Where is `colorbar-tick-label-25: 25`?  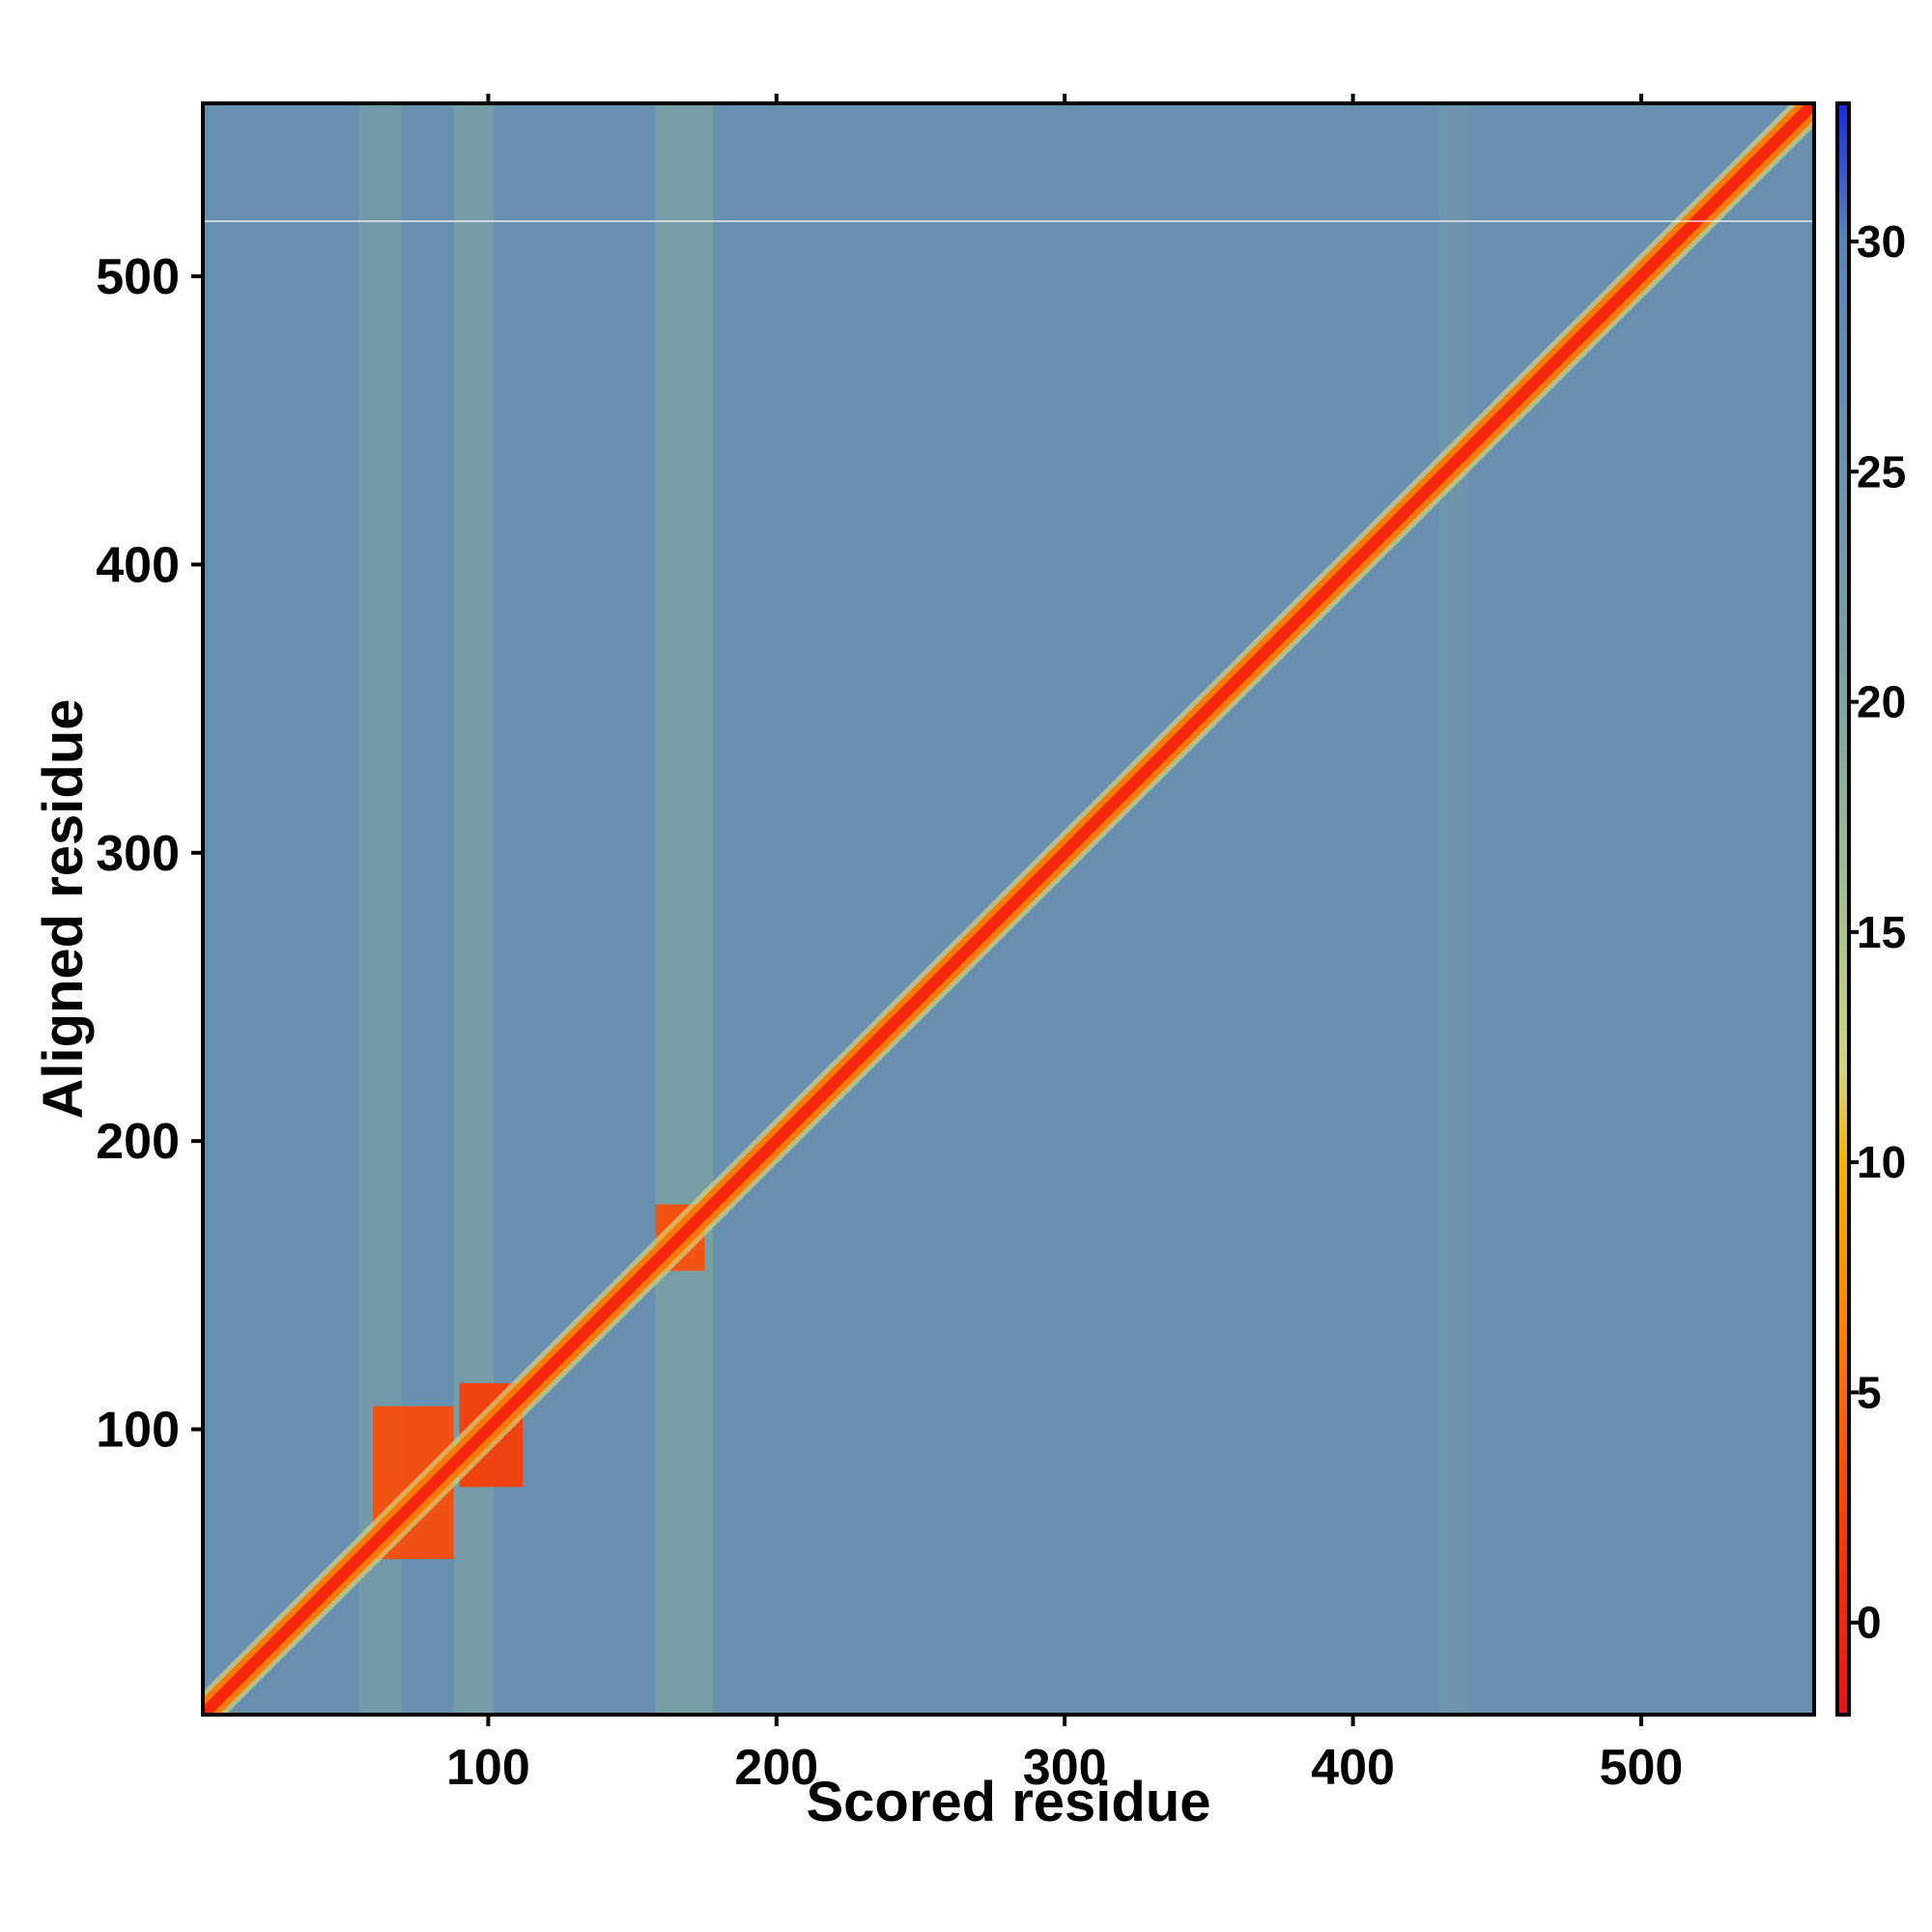 colorbar-tick-label-25: 25 is located at coordinates (1881, 471).